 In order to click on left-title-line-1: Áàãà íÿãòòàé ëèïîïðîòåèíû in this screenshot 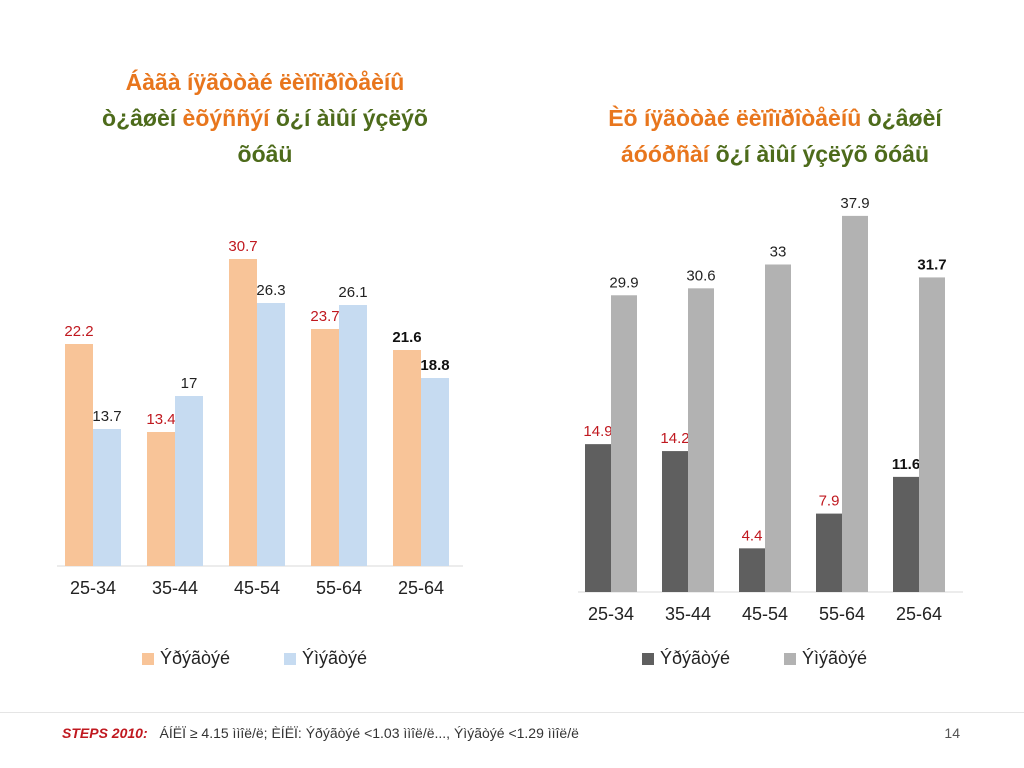, I will do `click(265, 82)`.